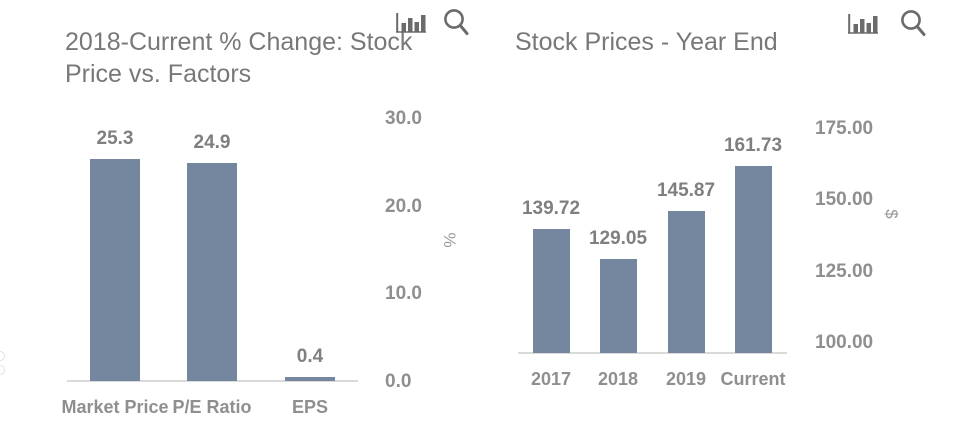  I want to click on y-axis-tick-label: 175.00, so click(844, 128).